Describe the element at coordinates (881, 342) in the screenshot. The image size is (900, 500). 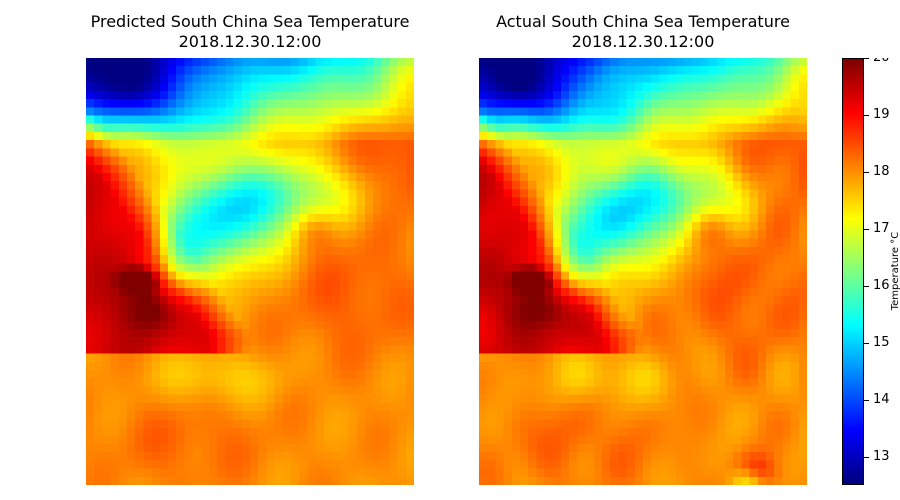
I see `colorbar-tick-label: 15` at that location.